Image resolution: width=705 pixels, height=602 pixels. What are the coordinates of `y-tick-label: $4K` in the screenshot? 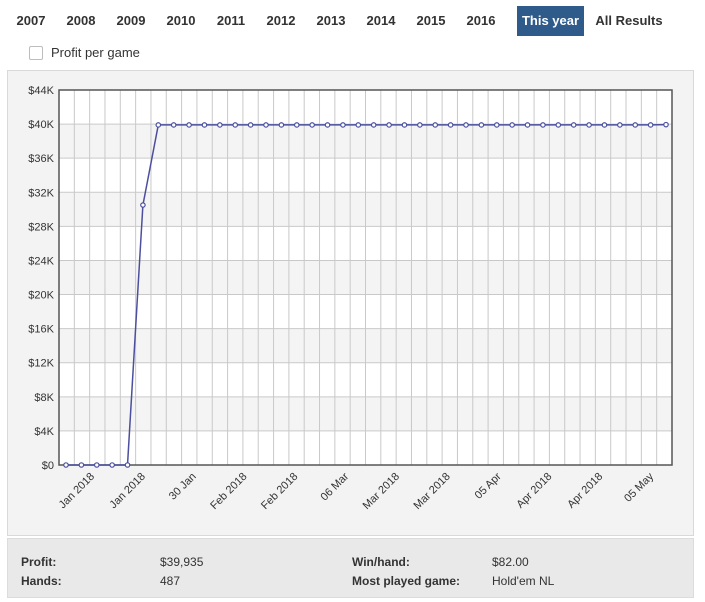 It's located at (44, 432).